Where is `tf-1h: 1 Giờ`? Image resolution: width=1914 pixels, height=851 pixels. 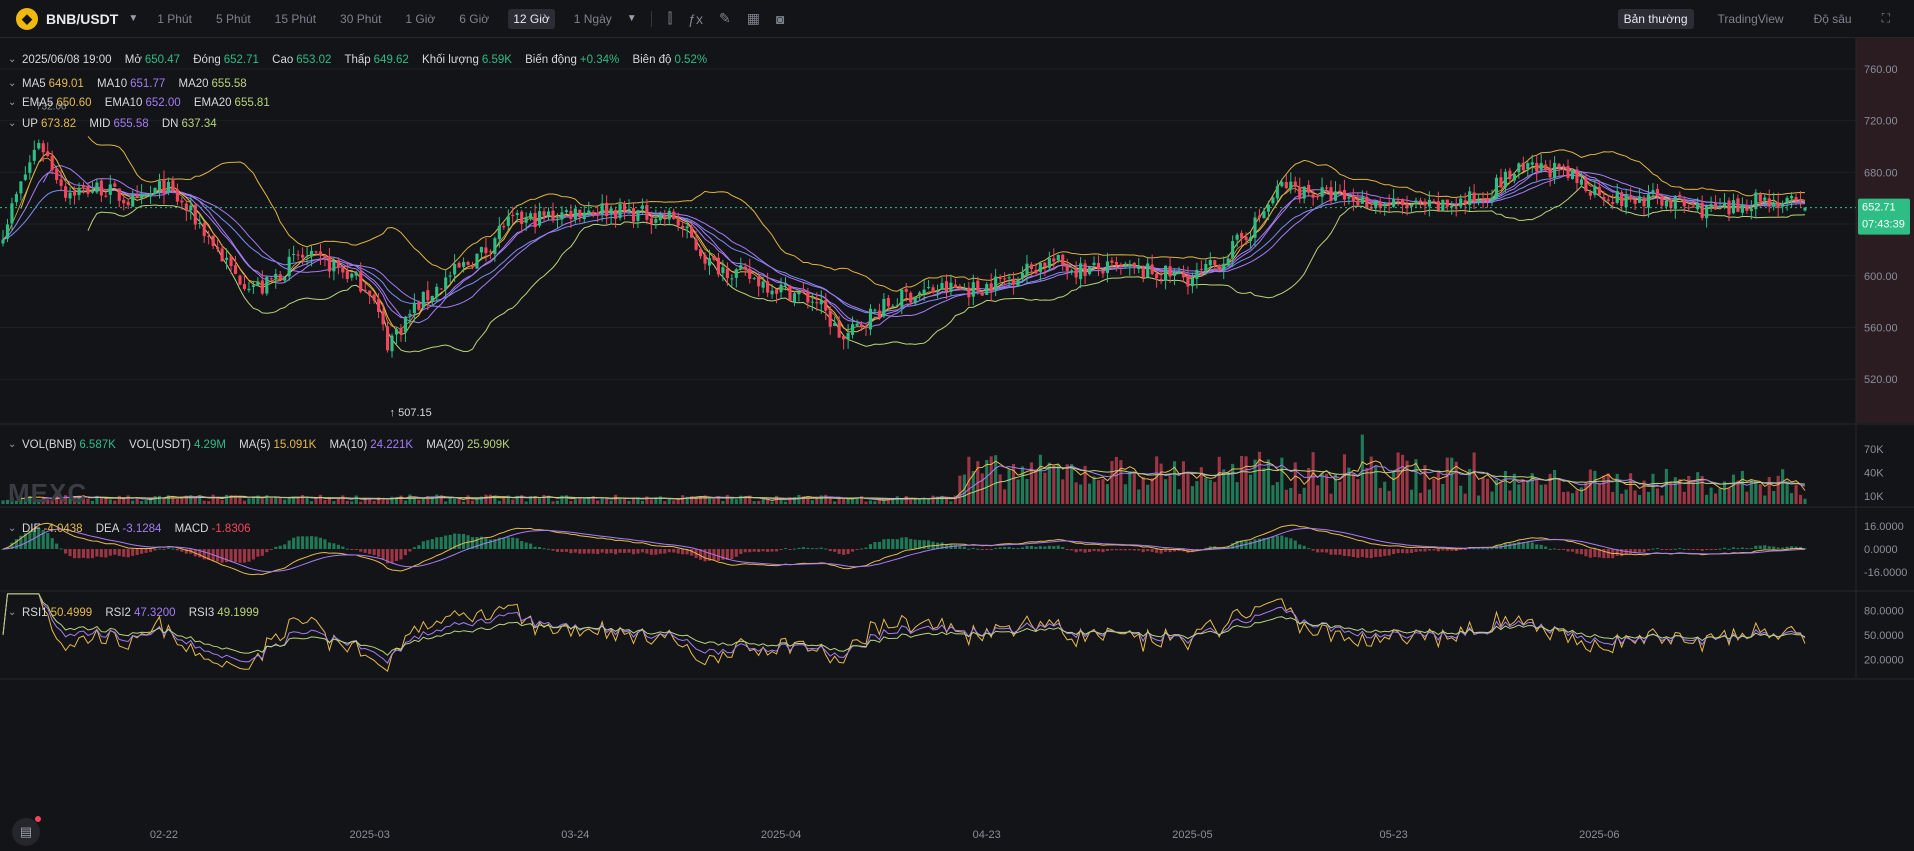
tf-1h: 1 Giờ is located at coordinates (420, 18).